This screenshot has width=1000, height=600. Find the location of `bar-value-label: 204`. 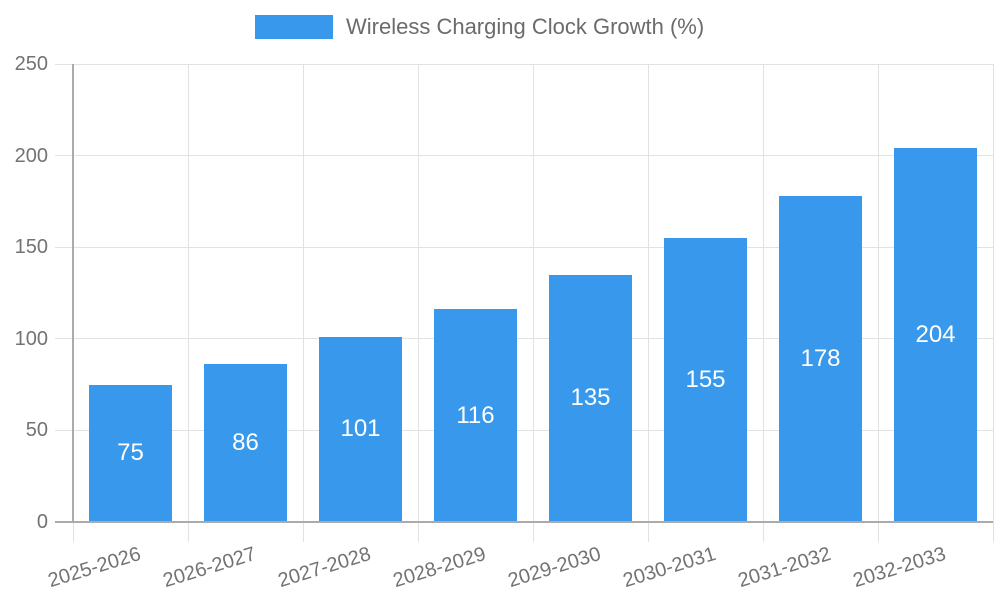

bar-value-label: 204 is located at coordinates (935, 335).